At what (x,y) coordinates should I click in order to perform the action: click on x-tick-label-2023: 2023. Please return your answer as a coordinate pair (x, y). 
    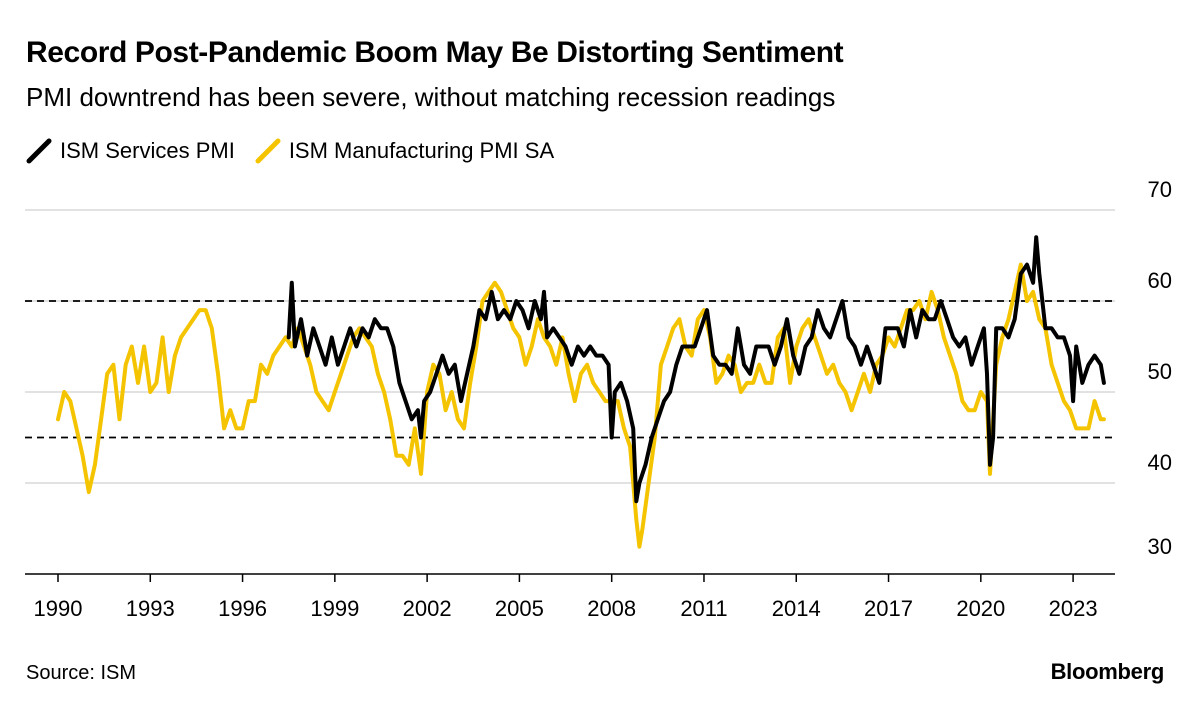
    Looking at the image, I should click on (1073, 608).